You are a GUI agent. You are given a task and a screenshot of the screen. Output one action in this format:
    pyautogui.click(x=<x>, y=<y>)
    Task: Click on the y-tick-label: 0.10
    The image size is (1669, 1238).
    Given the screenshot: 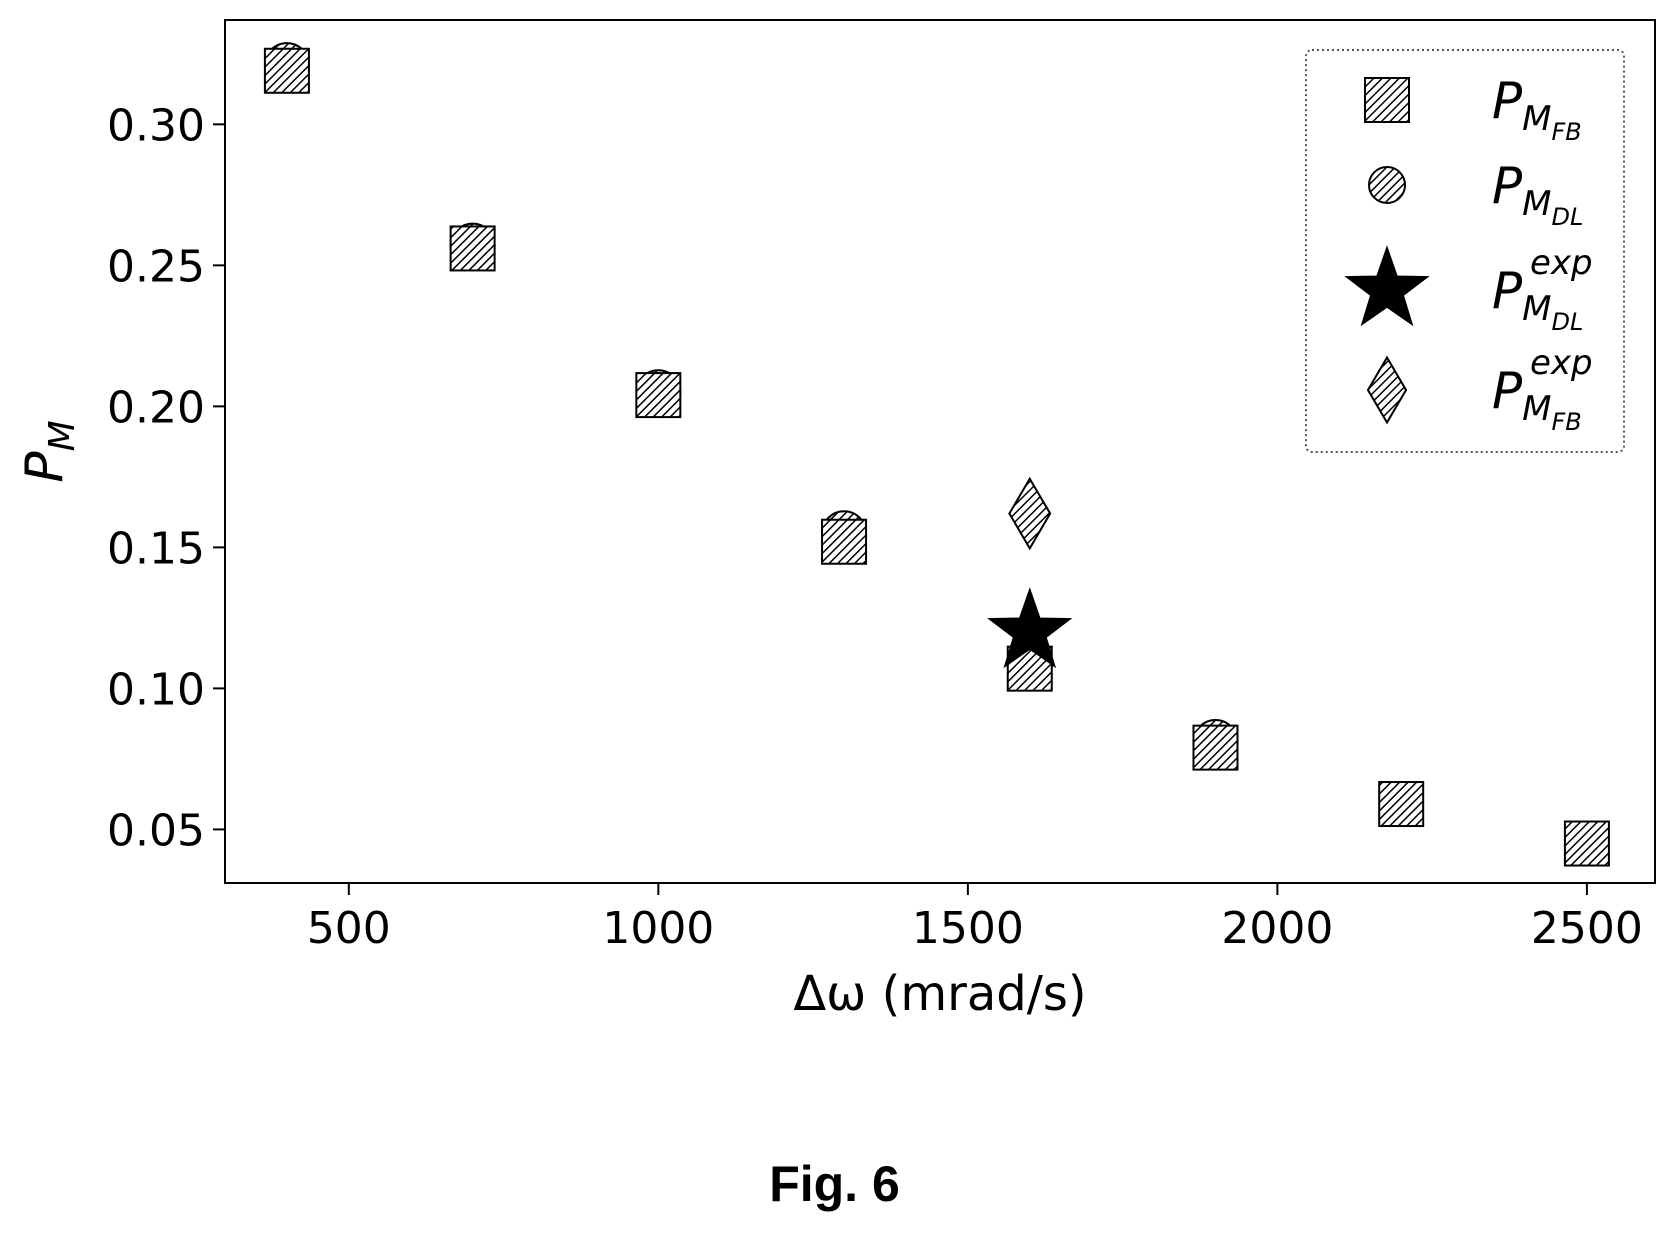 What is the action you would take?
    pyautogui.click(x=156, y=689)
    